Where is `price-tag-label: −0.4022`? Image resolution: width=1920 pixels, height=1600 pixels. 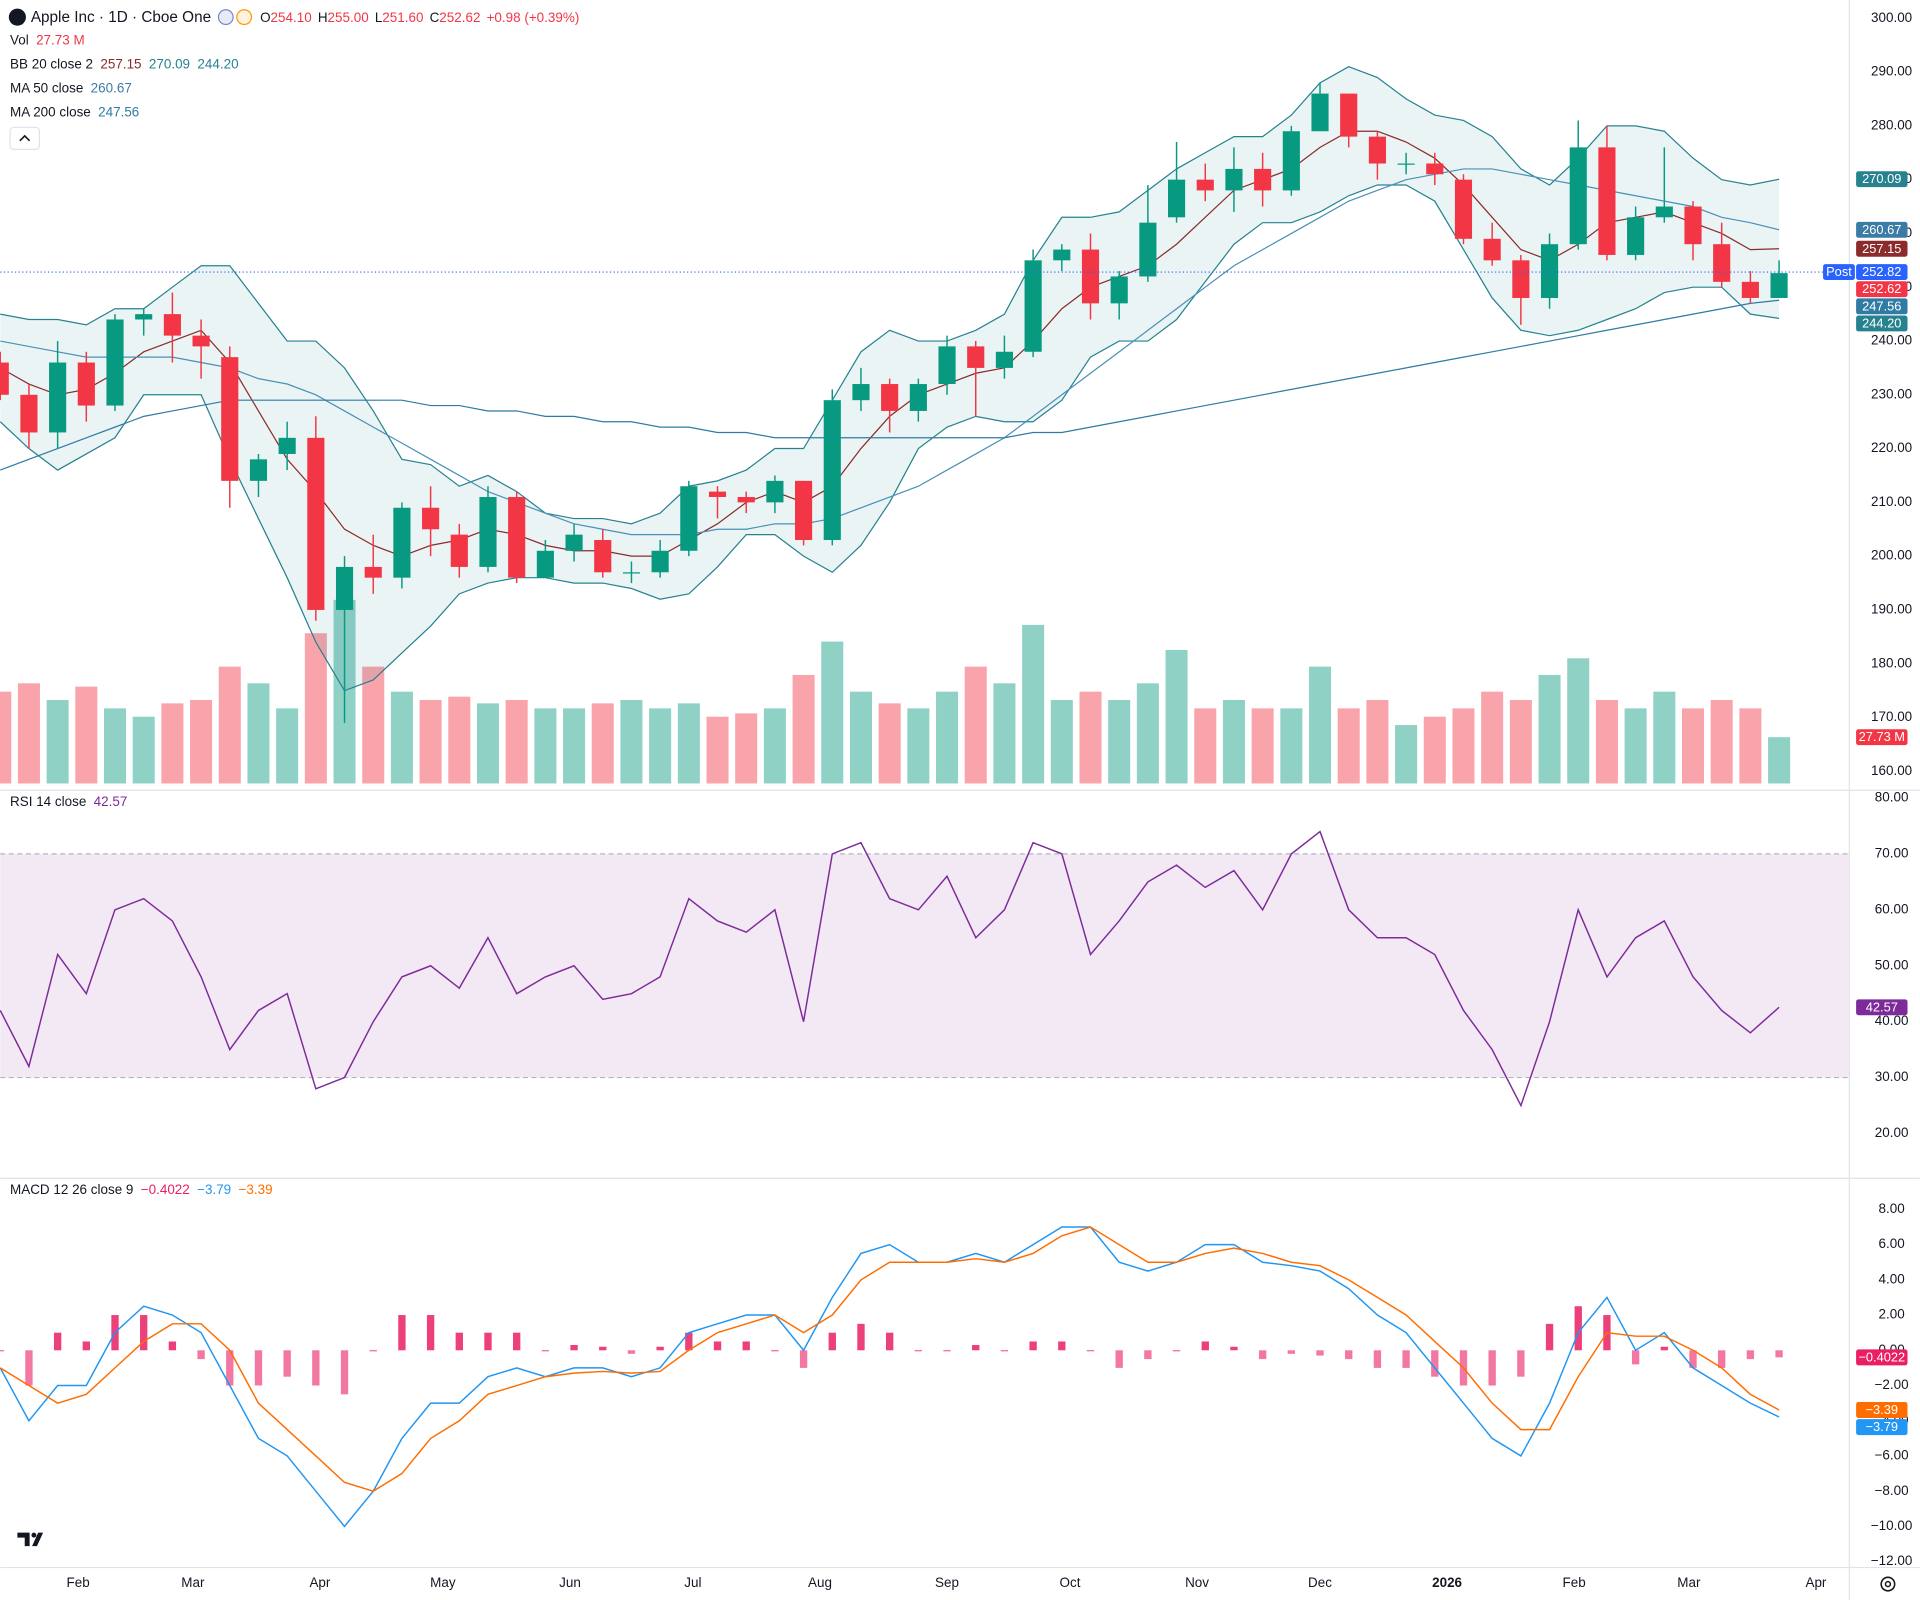
price-tag-label: −0.4022 is located at coordinates (1881, 1356).